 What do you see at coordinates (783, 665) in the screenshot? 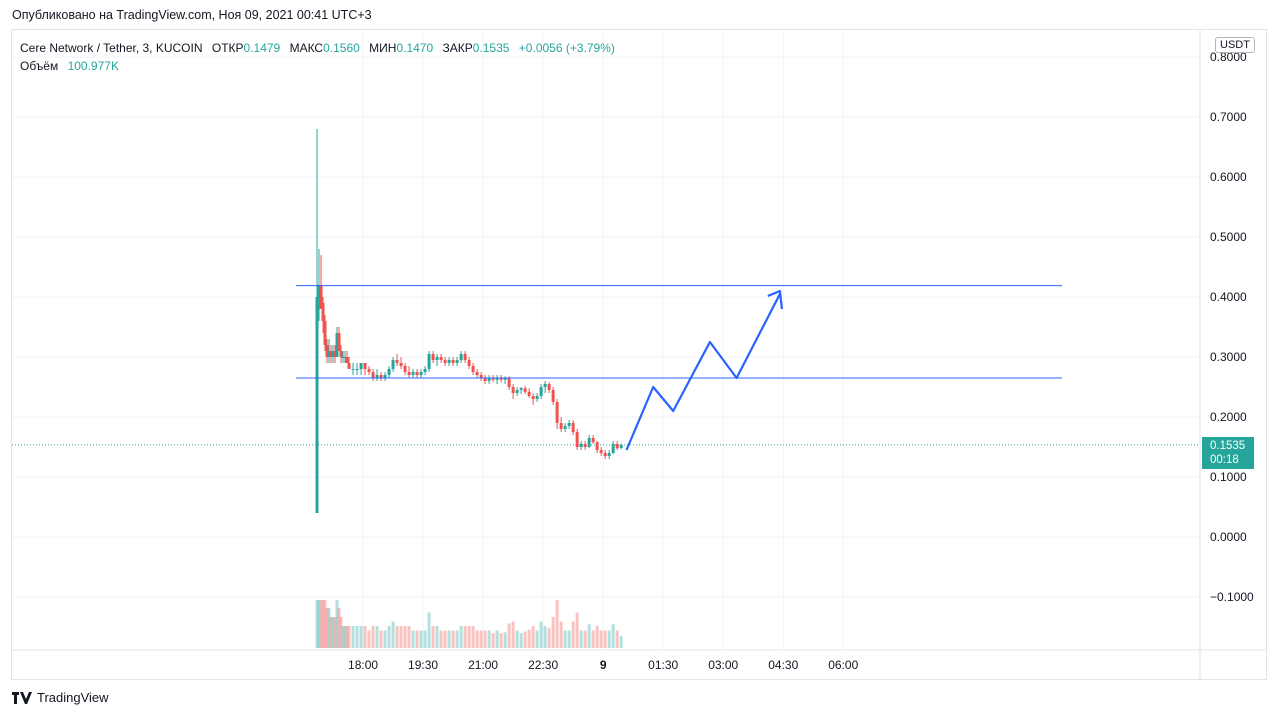
I see `x-tick-label: 04:30` at bounding box center [783, 665].